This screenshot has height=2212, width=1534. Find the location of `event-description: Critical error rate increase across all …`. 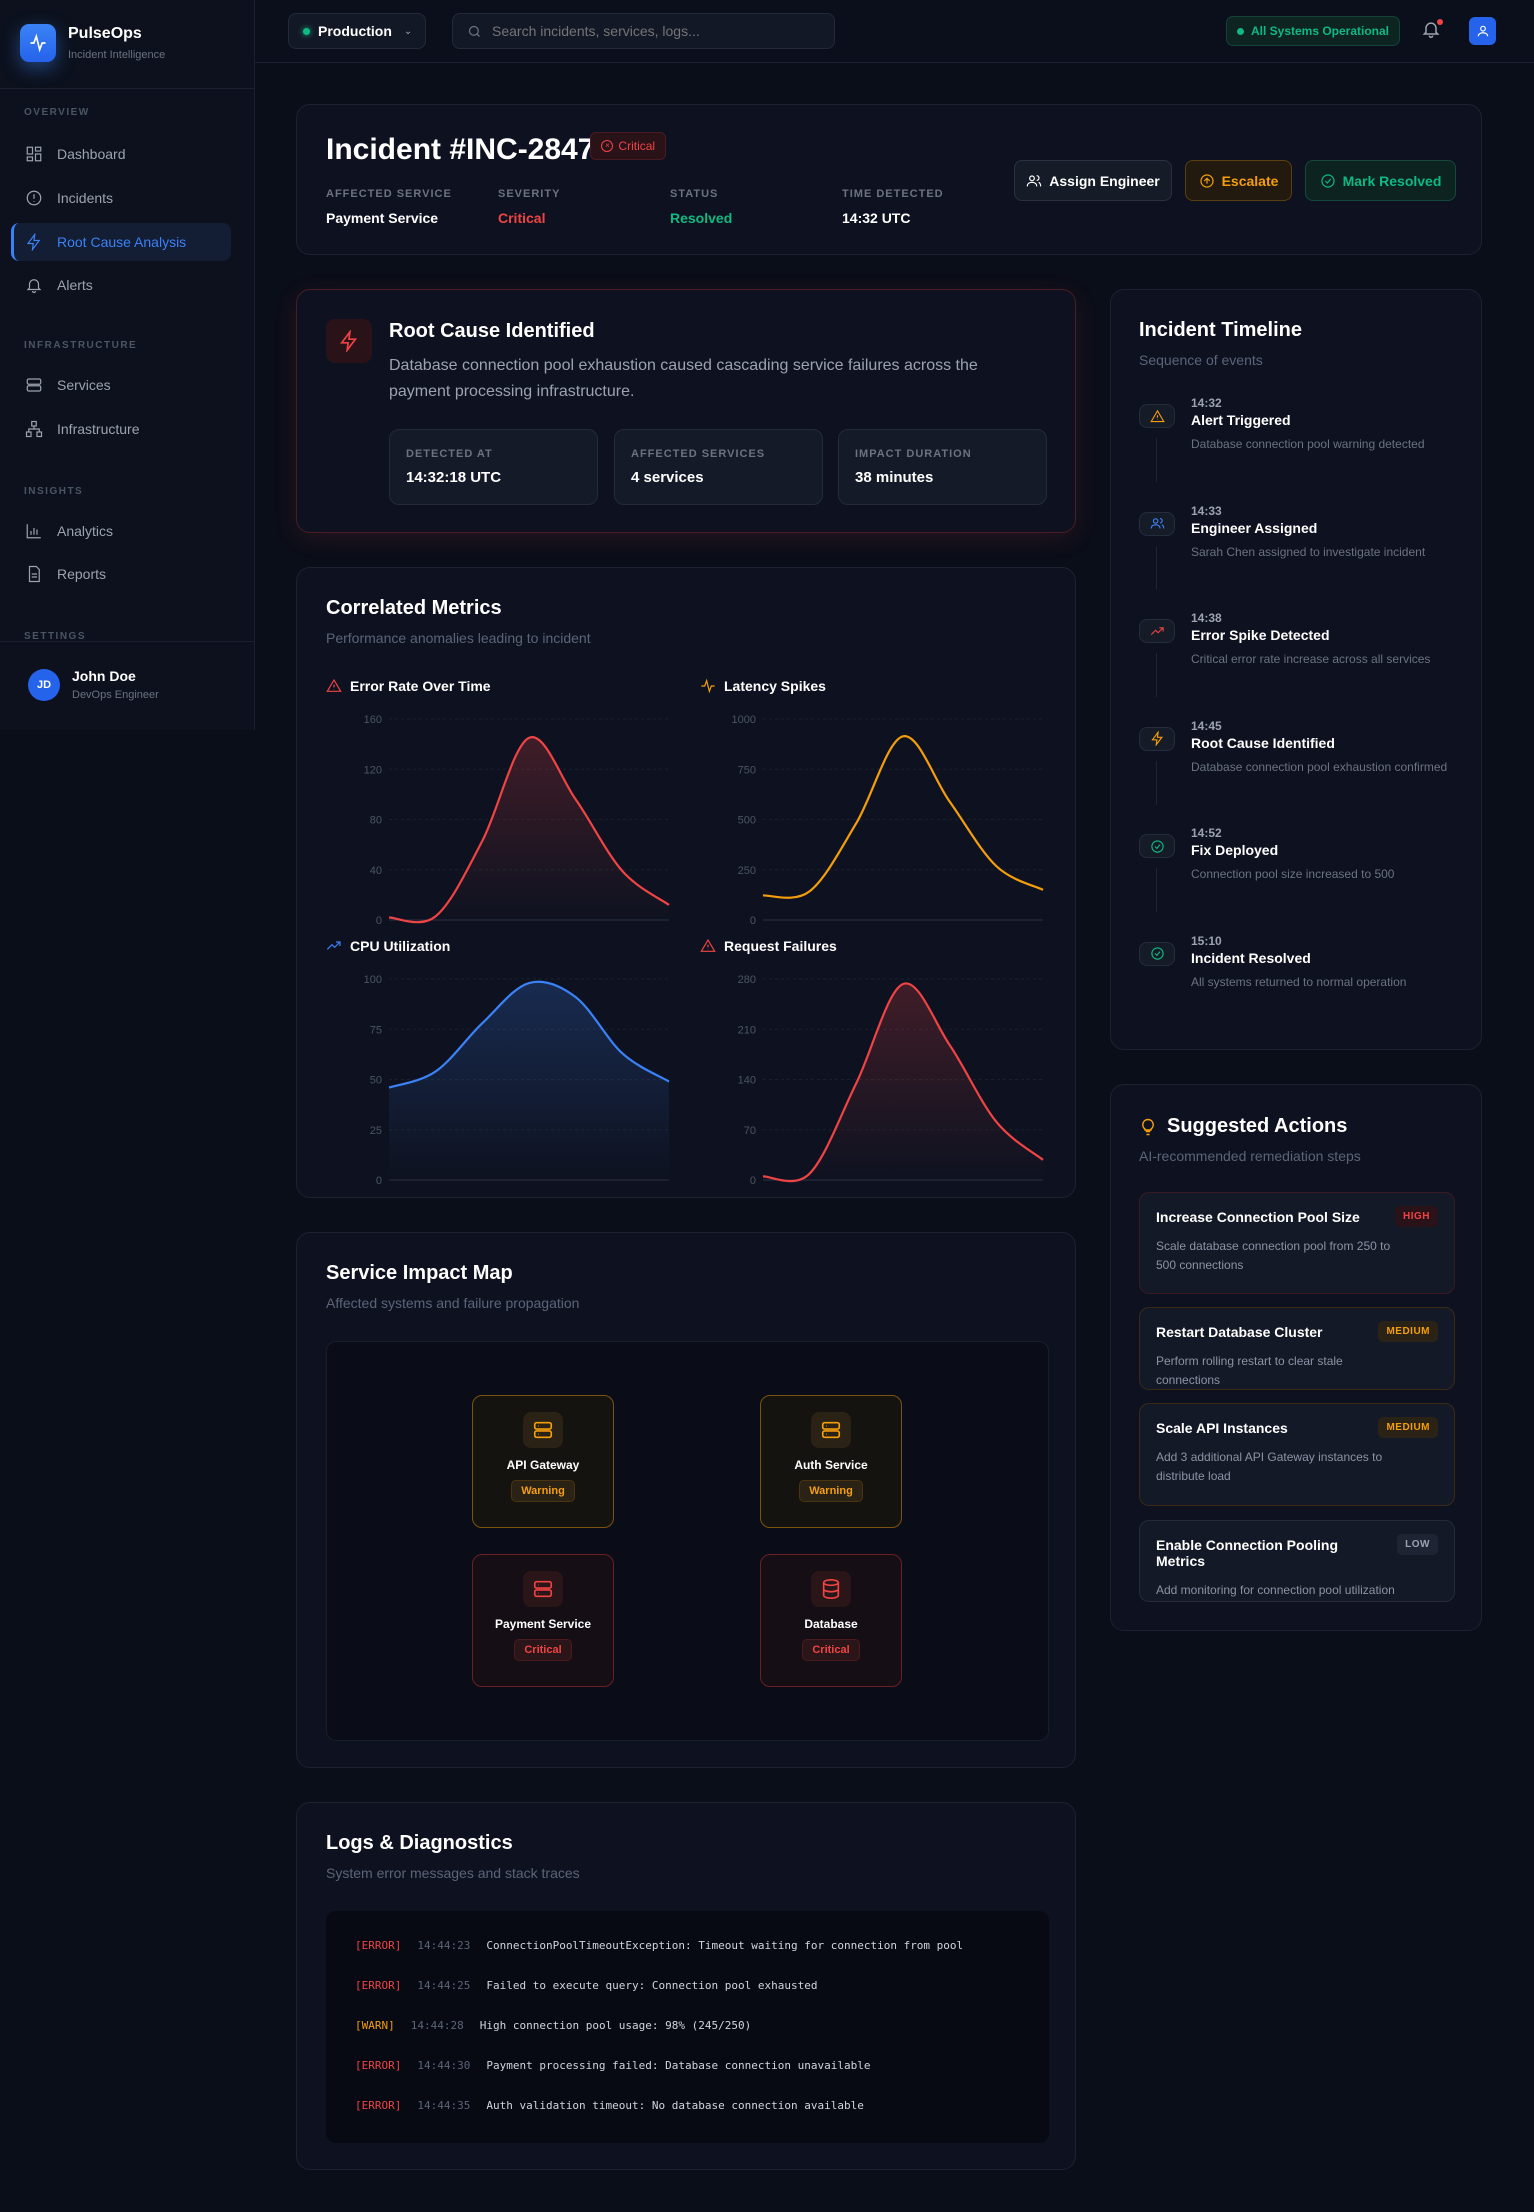

event-description: Critical error rate increase across all … is located at coordinates (1311, 659).